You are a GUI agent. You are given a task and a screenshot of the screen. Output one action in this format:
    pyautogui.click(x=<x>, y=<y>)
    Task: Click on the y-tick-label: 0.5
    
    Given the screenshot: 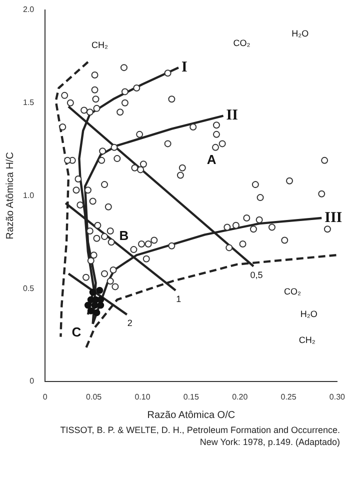 What is the action you would take?
    pyautogui.click(x=28, y=288)
    